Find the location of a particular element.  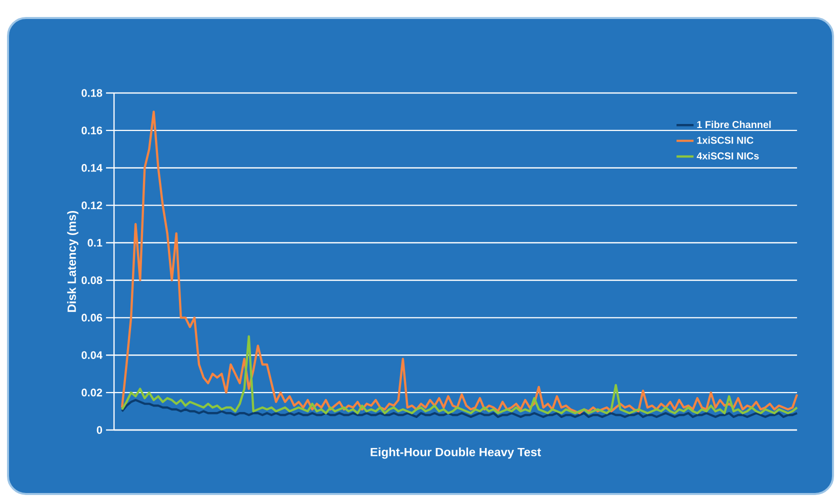

y-tick-label: 0.06 is located at coordinates (92, 318).